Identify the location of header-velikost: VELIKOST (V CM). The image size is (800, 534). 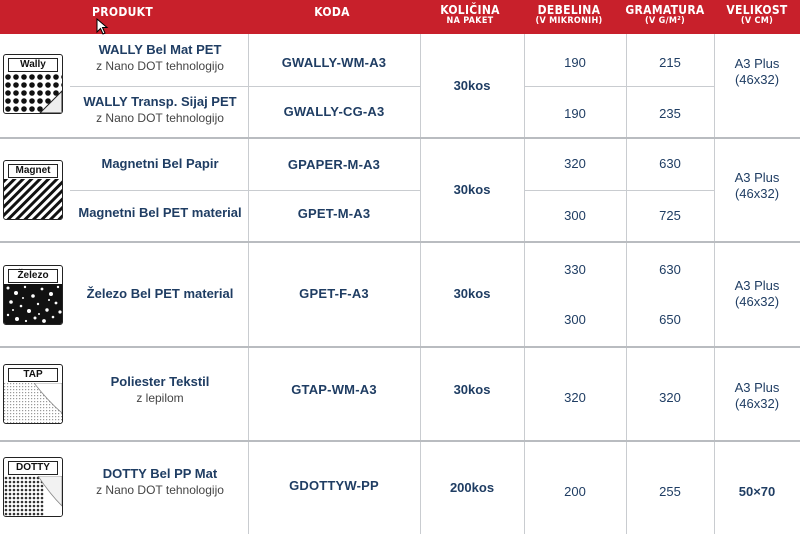
(757, 15).